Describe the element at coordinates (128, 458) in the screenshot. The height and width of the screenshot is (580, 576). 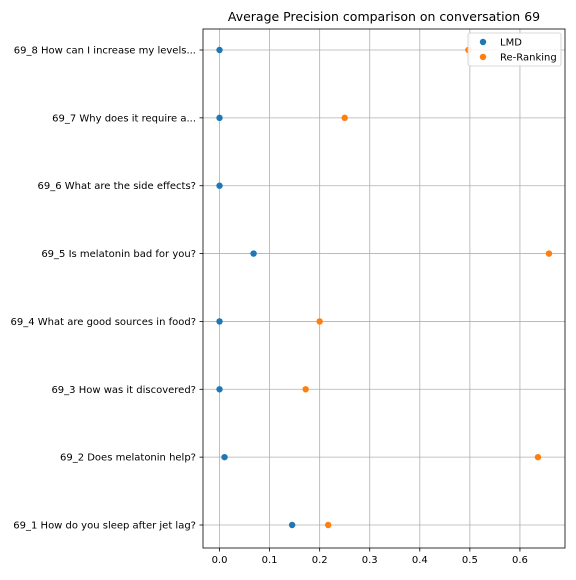
I see `y-tick-label: 69_2 Does melatonin help?` at that location.